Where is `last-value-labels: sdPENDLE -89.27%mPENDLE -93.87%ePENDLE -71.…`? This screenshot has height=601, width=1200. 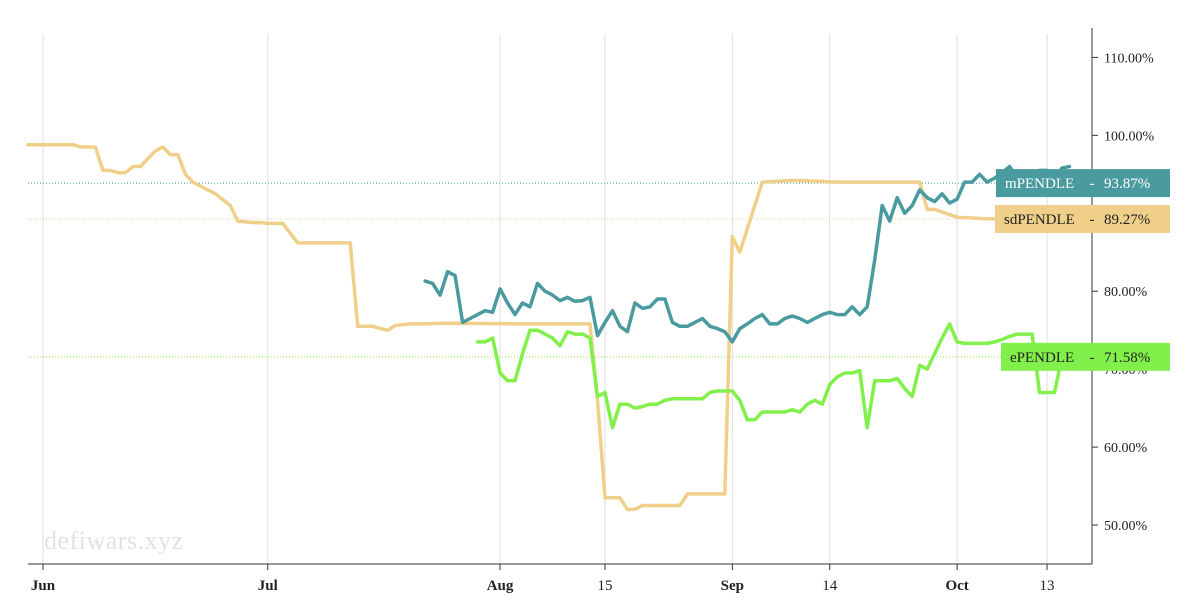 last-value-labels: sdPENDLE -89.27%mPENDLE -93.87%ePENDLE -71.… is located at coordinates (1082, 270).